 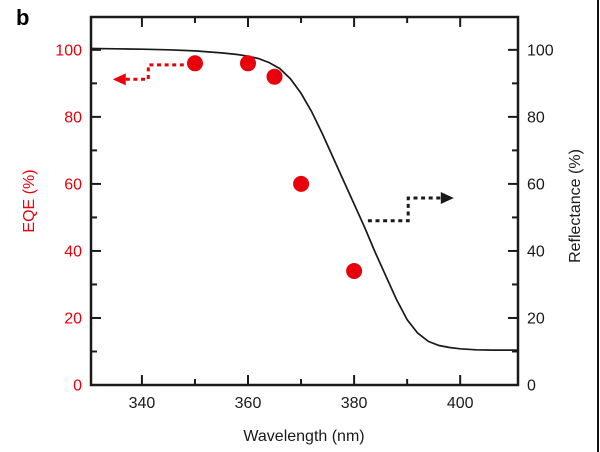 What do you see at coordinates (354, 403) in the screenshot?
I see `x-axis-tick-label: 380` at bounding box center [354, 403].